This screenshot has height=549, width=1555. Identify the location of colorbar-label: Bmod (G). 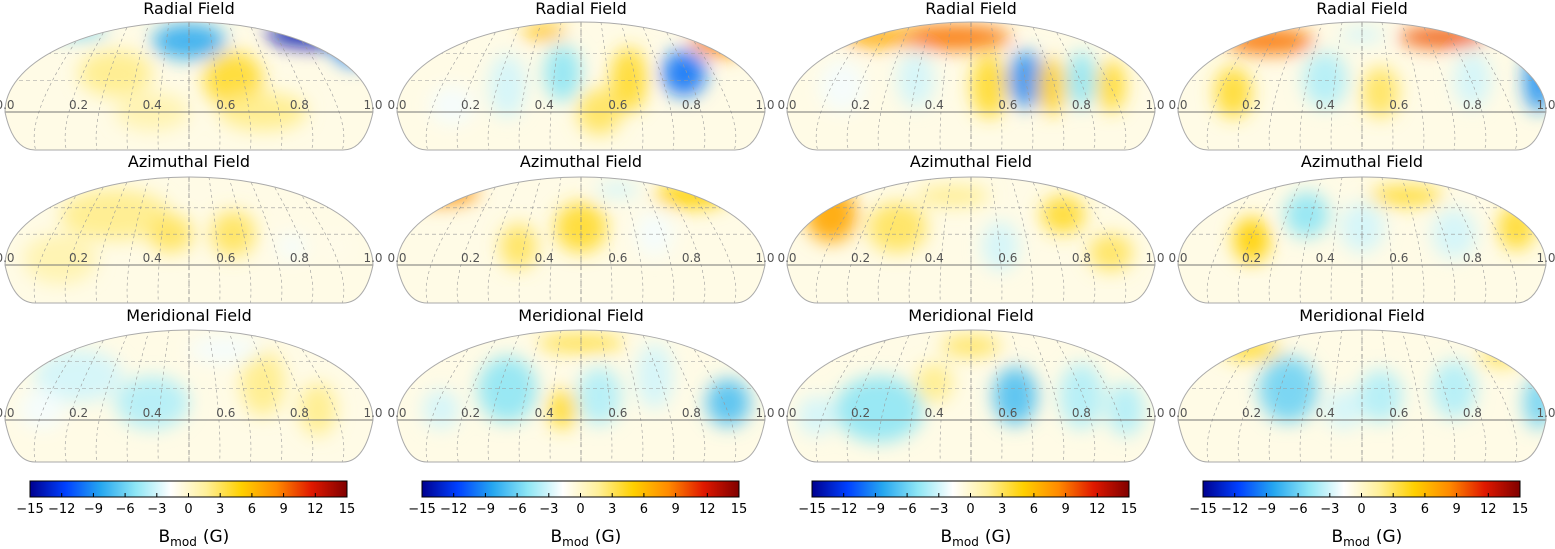
(586, 538).